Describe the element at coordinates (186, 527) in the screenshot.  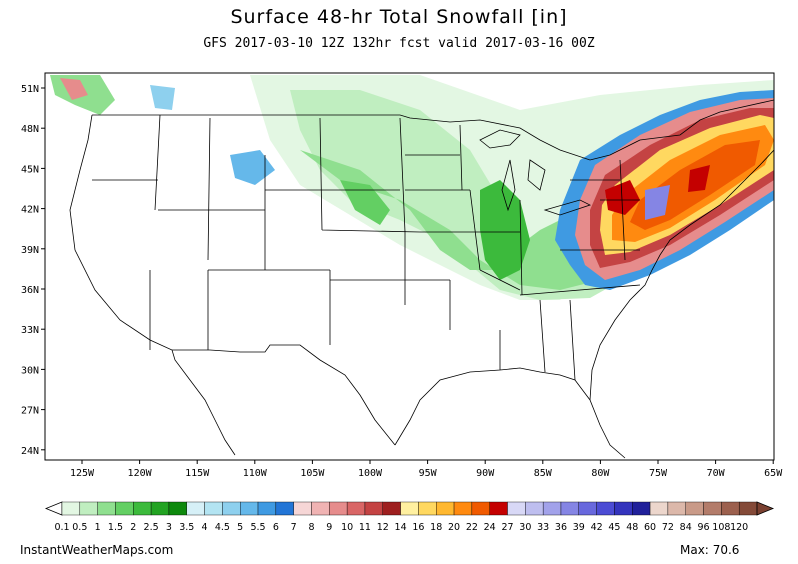
I see `legend-label: 3.5` at that location.